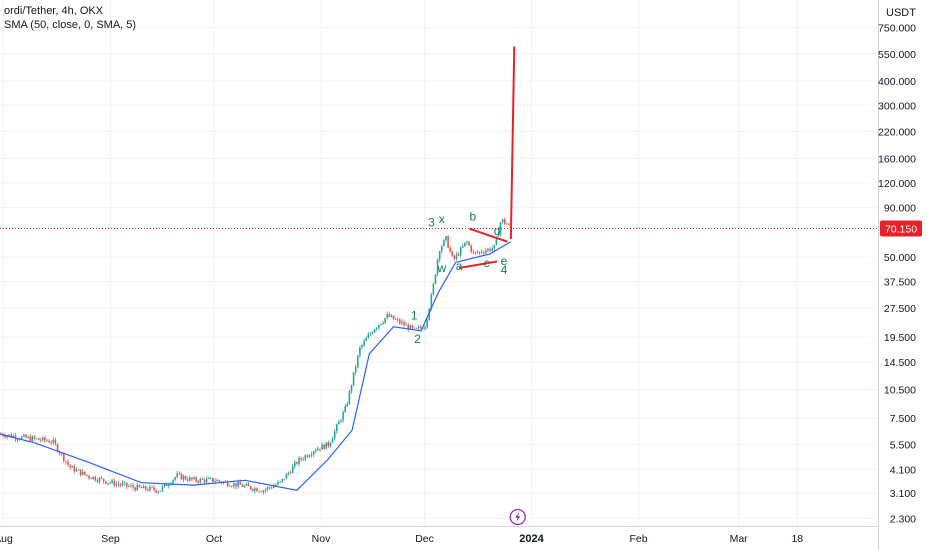 This screenshot has width=932, height=550. Describe the element at coordinates (897, 106) in the screenshot. I see `price-tick-label: 300.000` at that location.